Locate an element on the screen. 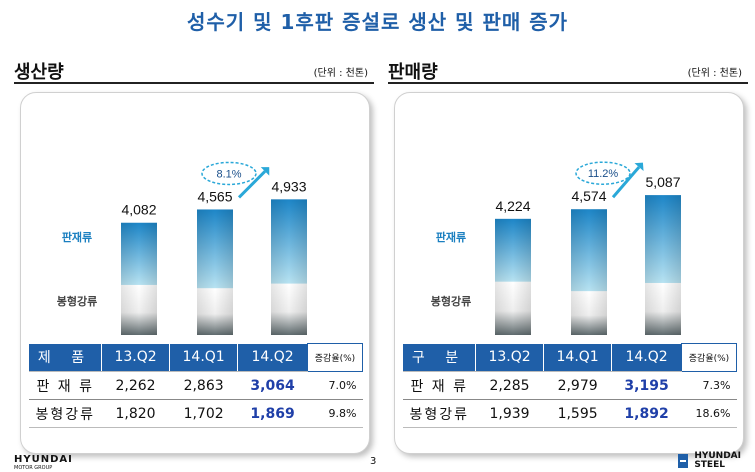 Image resolution: width=755 pixels, height=472 pixels. hyundai-motor-group-logo: HYUNDAI MOTOR GROUP is located at coordinates (43, 462).